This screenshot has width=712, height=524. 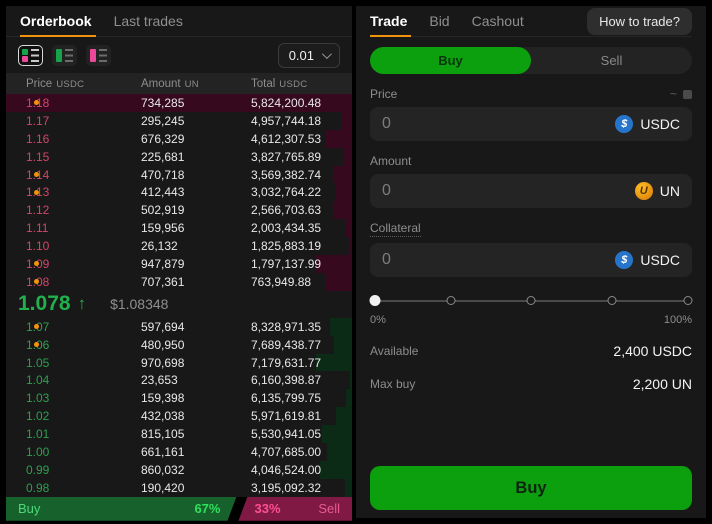 I want to click on orderbook-row: 1.12 502,919 2,566,703.63, so click(x=179, y=210).